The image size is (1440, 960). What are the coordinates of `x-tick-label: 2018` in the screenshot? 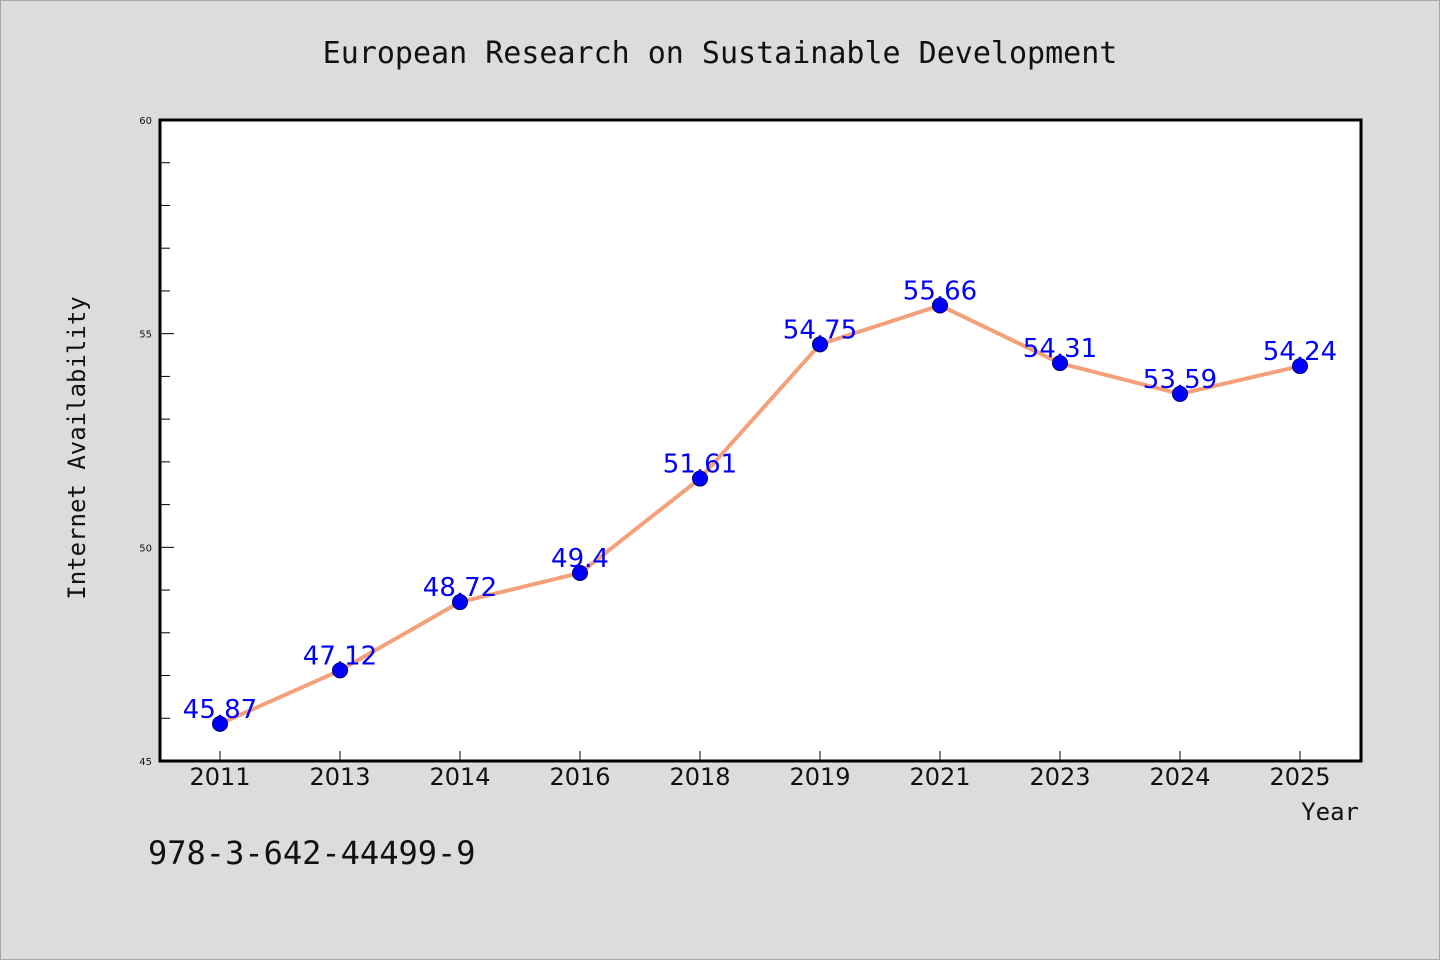 It's located at (699, 777).